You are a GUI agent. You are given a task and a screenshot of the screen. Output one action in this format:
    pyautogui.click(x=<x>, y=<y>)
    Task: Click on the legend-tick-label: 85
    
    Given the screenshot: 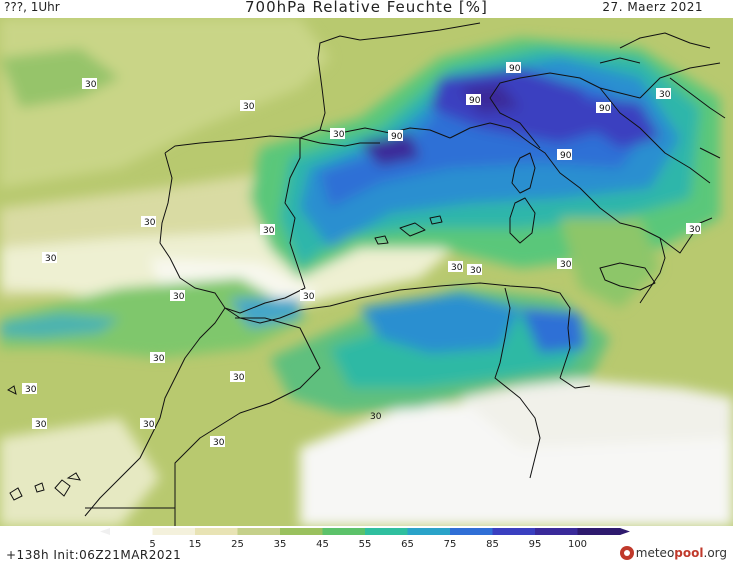 What is the action you would take?
    pyautogui.click(x=492, y=544)
    